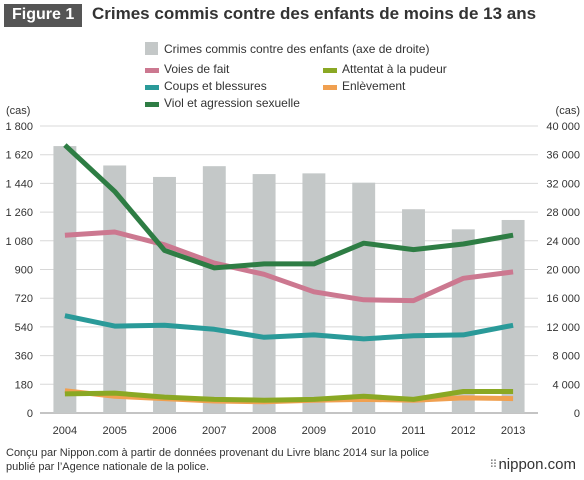  Describe the element at coordinates (463, 321) in the screenshot. I see `bar-crimes-2012` at that location.